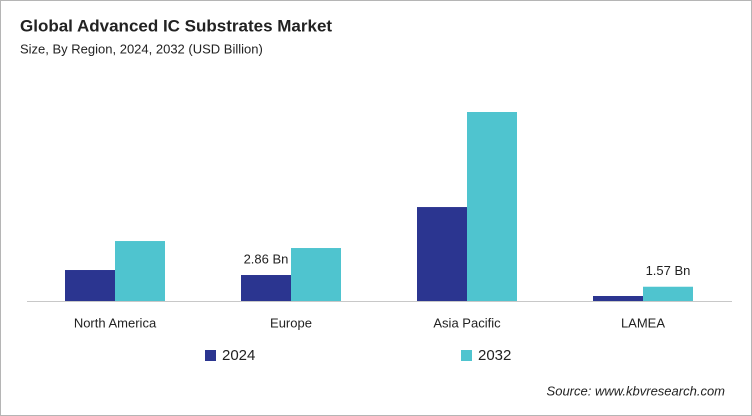 The height and width of the screenshot is (416, 752). What do you see at coordinates (636, 390) in the screenshot?
I see `source: Source: www.kbvresearch.com` at bounding box center [636, 390].